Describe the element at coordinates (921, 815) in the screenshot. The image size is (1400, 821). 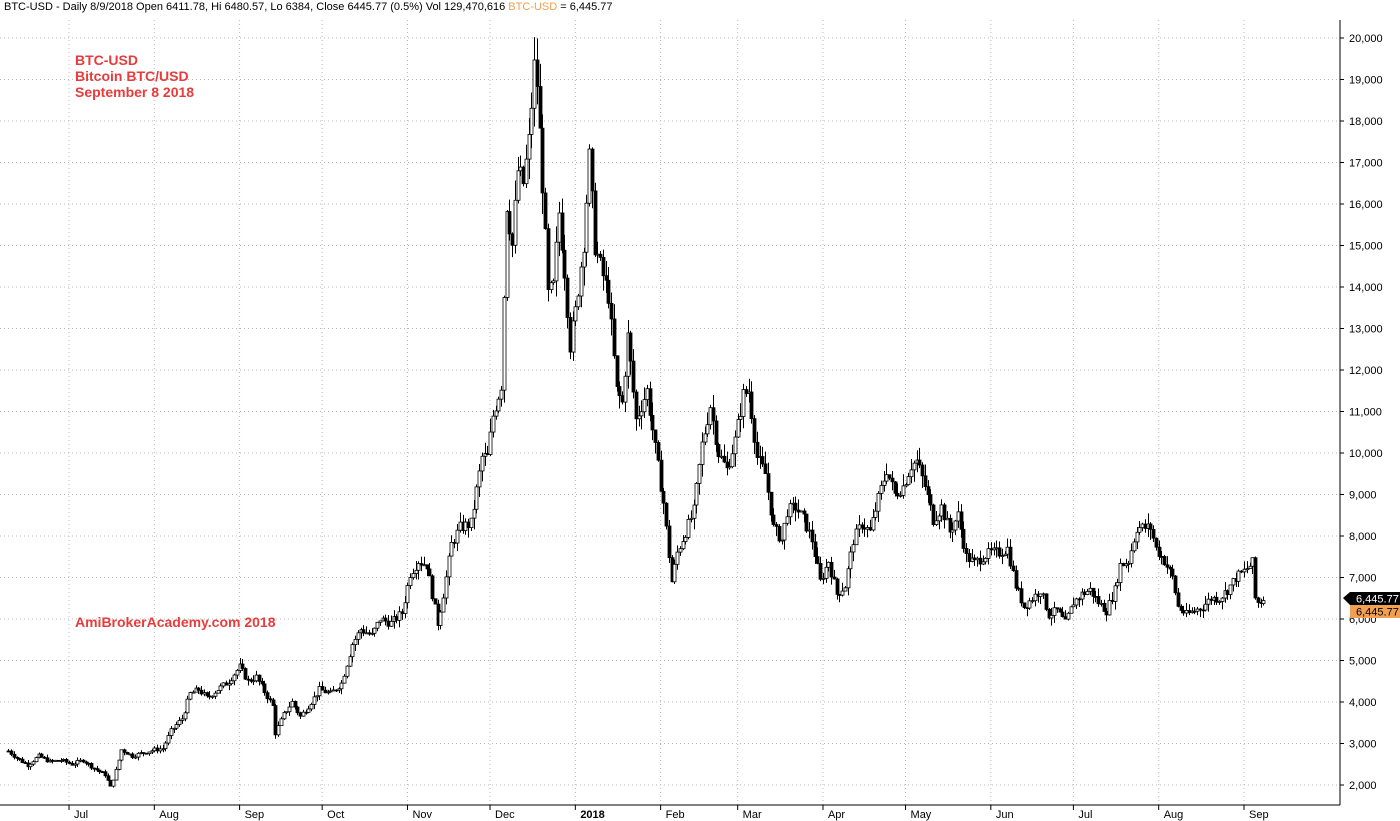
I see `x-tick-label: May` at that location.